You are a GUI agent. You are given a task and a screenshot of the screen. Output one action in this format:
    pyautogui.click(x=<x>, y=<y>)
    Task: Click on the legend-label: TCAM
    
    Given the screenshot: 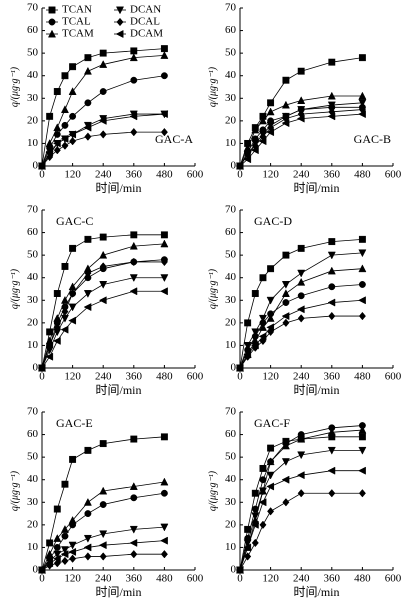 What is the action you would take?
    pyautogui.click(x=78, y=34)
    